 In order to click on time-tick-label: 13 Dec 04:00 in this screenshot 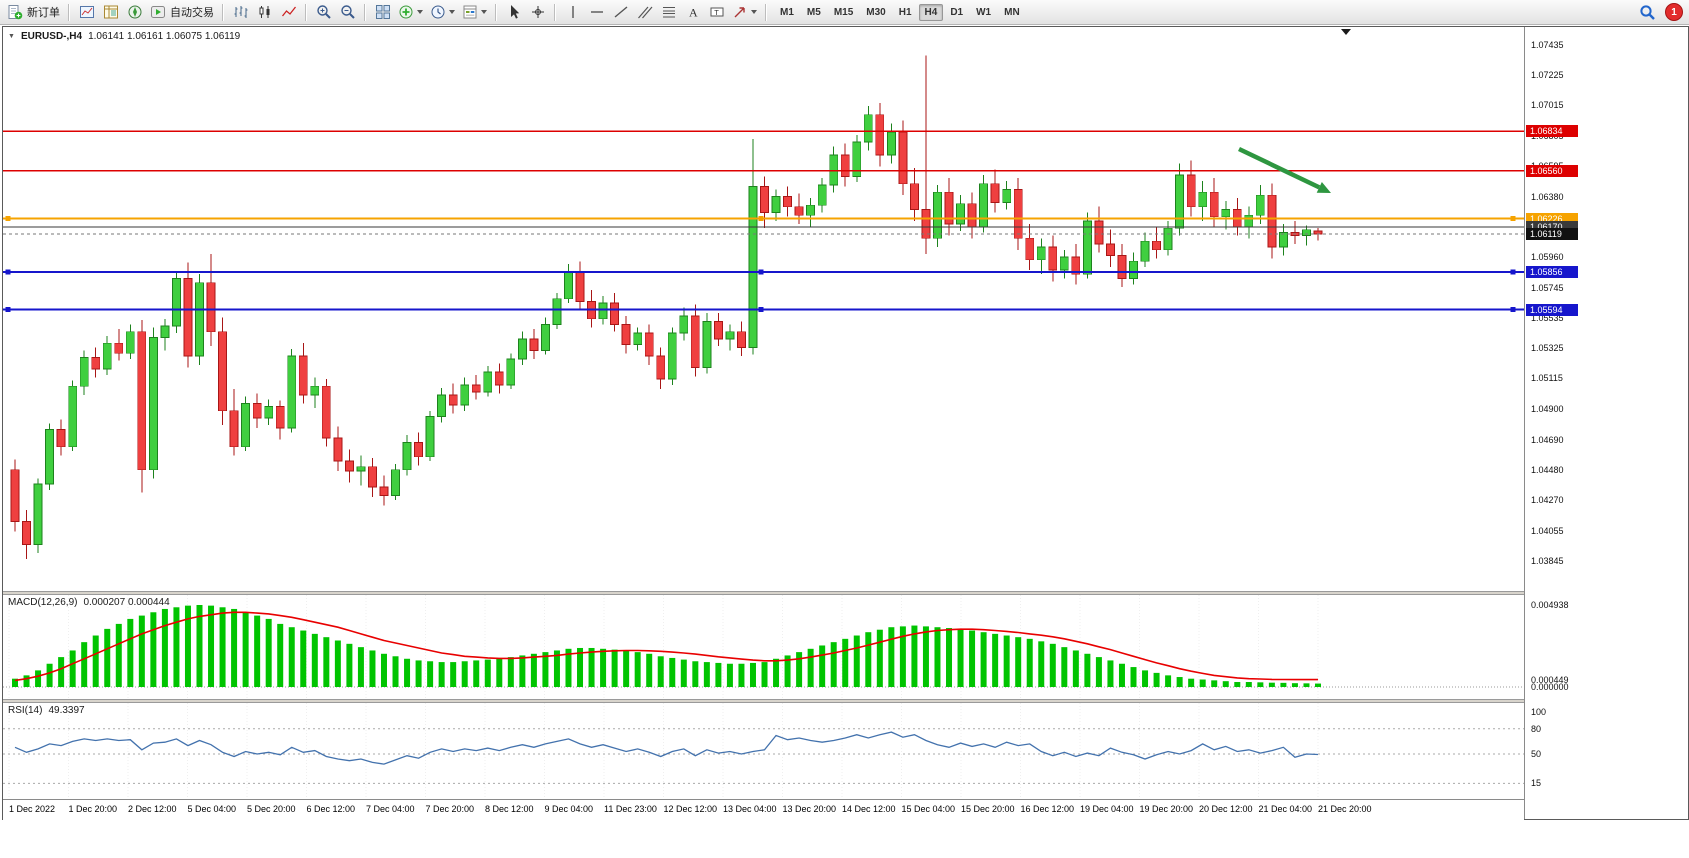, I will do `click(750, 809)`.